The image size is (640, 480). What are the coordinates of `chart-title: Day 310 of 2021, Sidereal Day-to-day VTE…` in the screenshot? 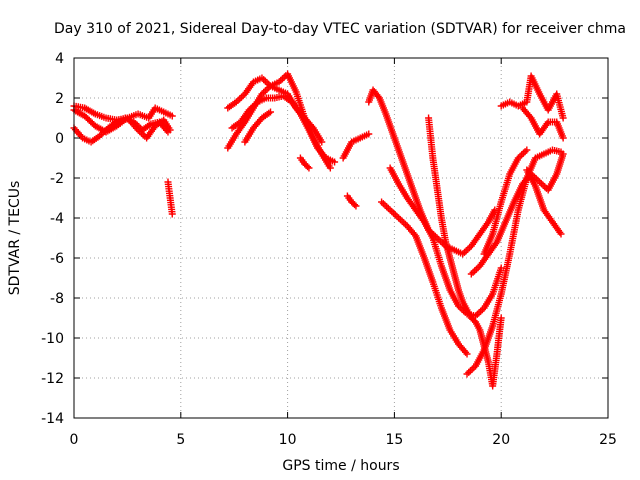 It's located at (340, 29).